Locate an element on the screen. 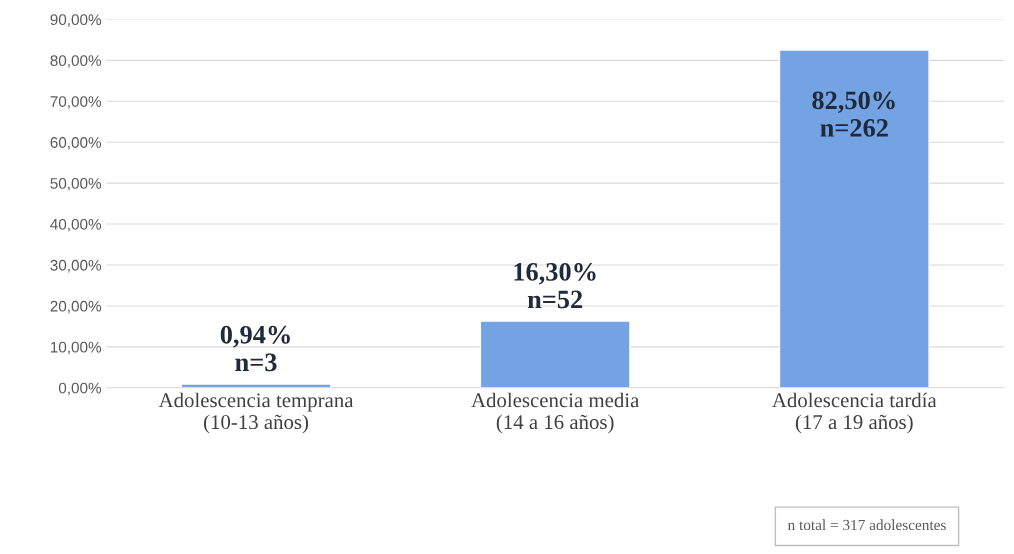  data-label: 16,30% n=52 is located at coordinates (555, 285).